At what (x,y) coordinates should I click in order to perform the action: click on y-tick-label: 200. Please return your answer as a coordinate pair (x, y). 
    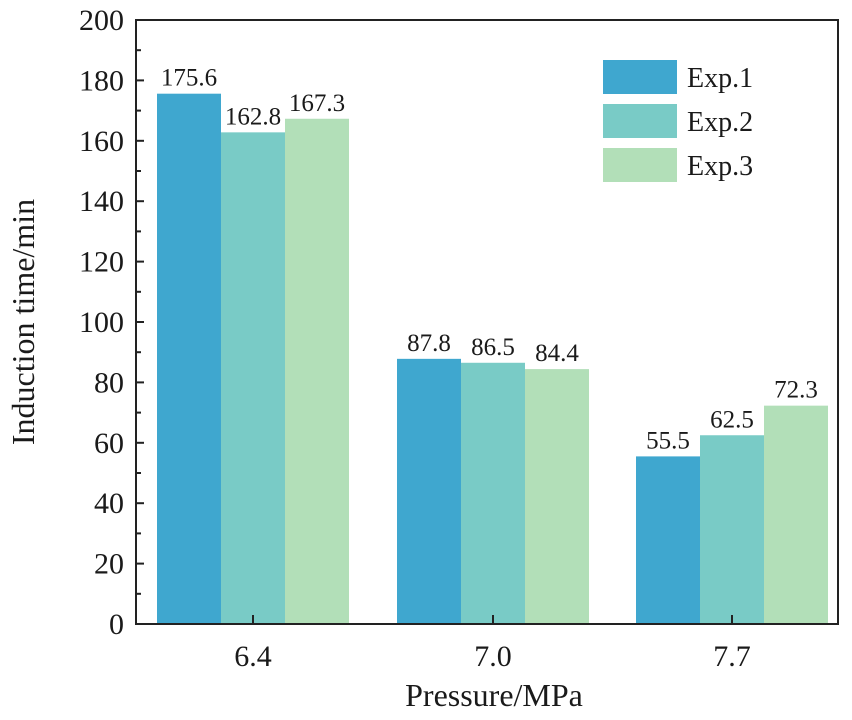
    Looking at the image, I should click on (101, 20).